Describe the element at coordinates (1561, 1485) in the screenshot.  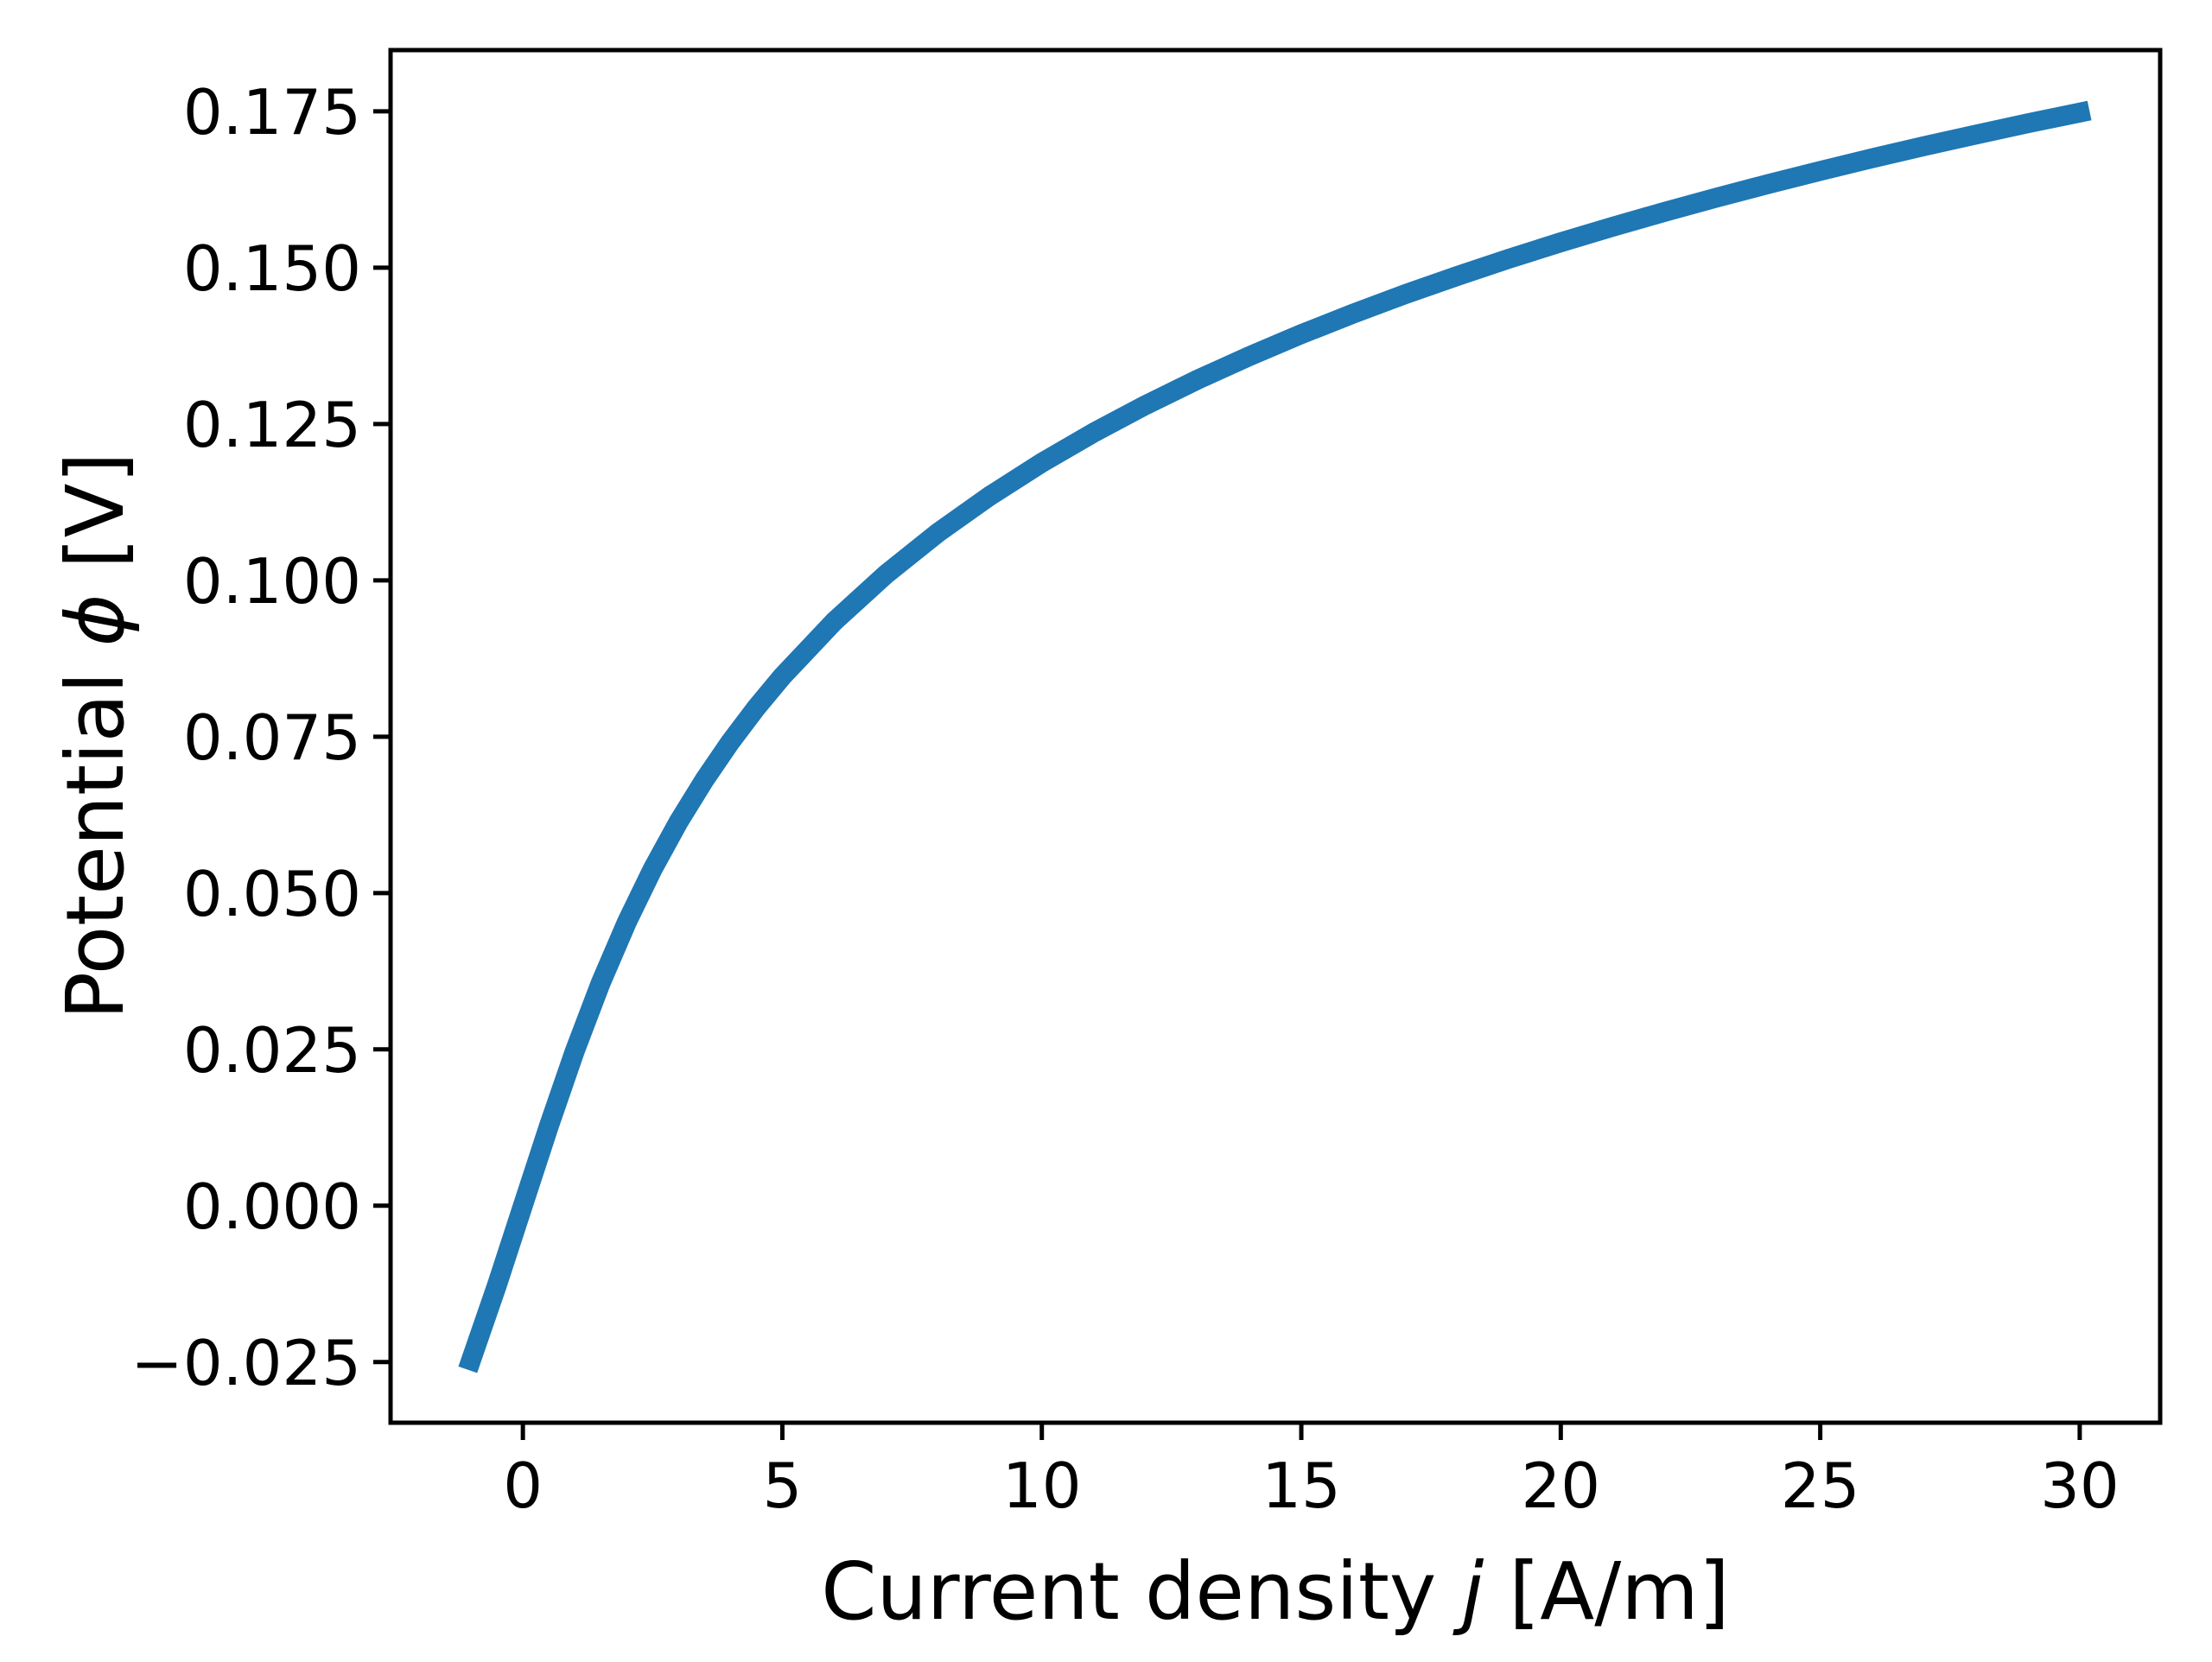
I see `x-tick-label: 20` at that location.